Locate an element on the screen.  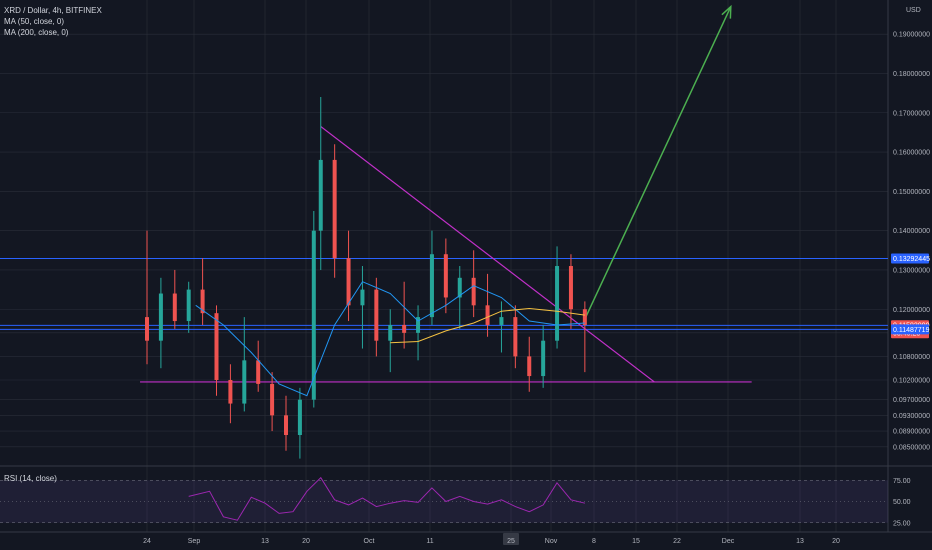
rsi-tick-label: 50.00 is located at coordinates (902, 502).